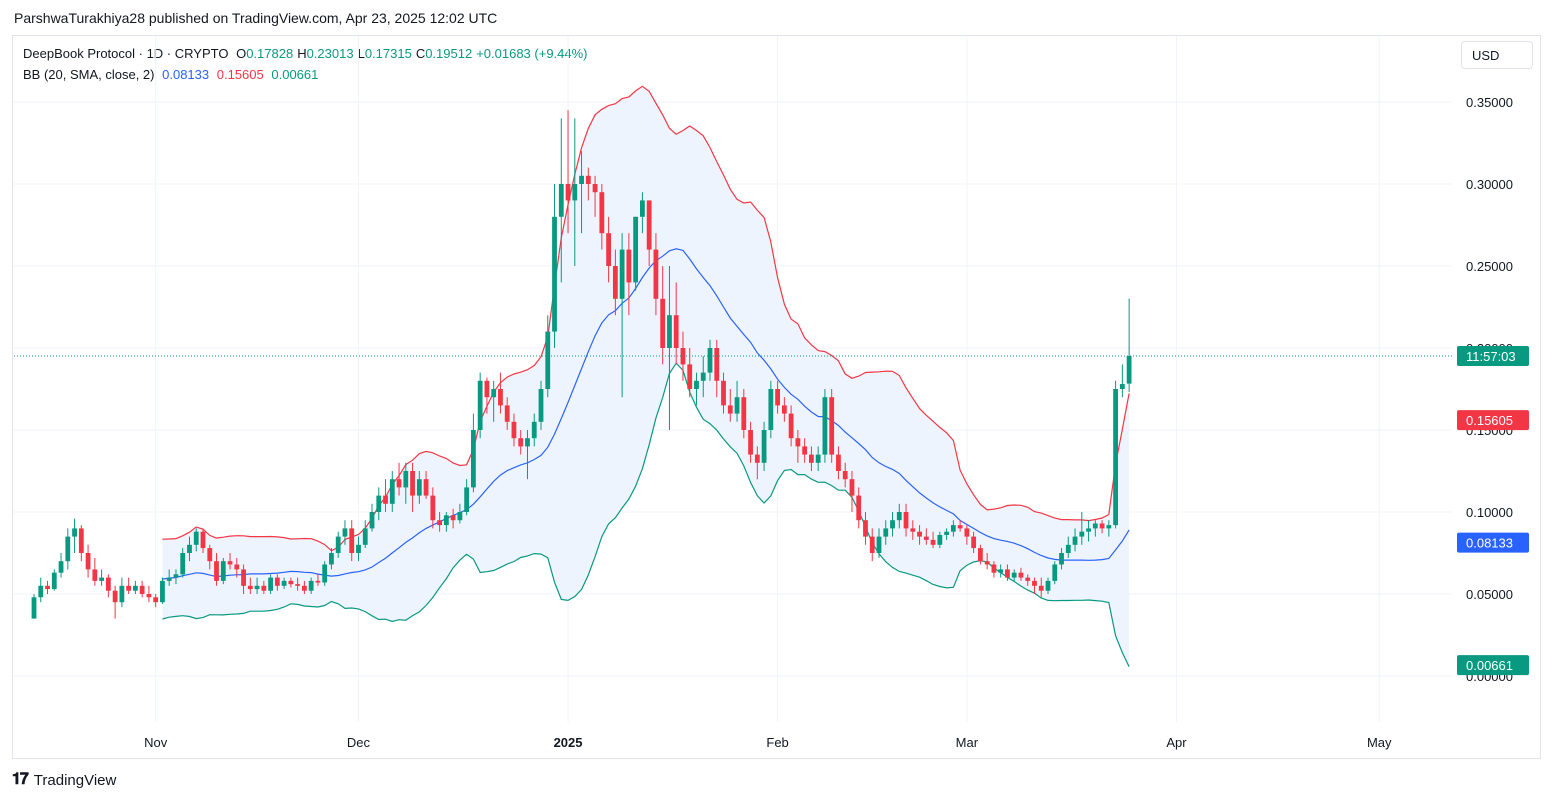 The image size is (1554, 803). What do you see at coordinates (1489, 102) in the screenshot?
I see `y-tick-label: 0.35000` at bounding box center [1489, 102].